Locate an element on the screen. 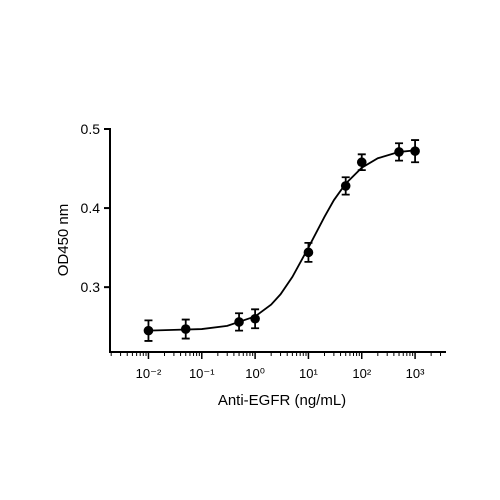 The image size is (500, 500). x-tick-label: 10¹ is located at coordinates (308, 373).